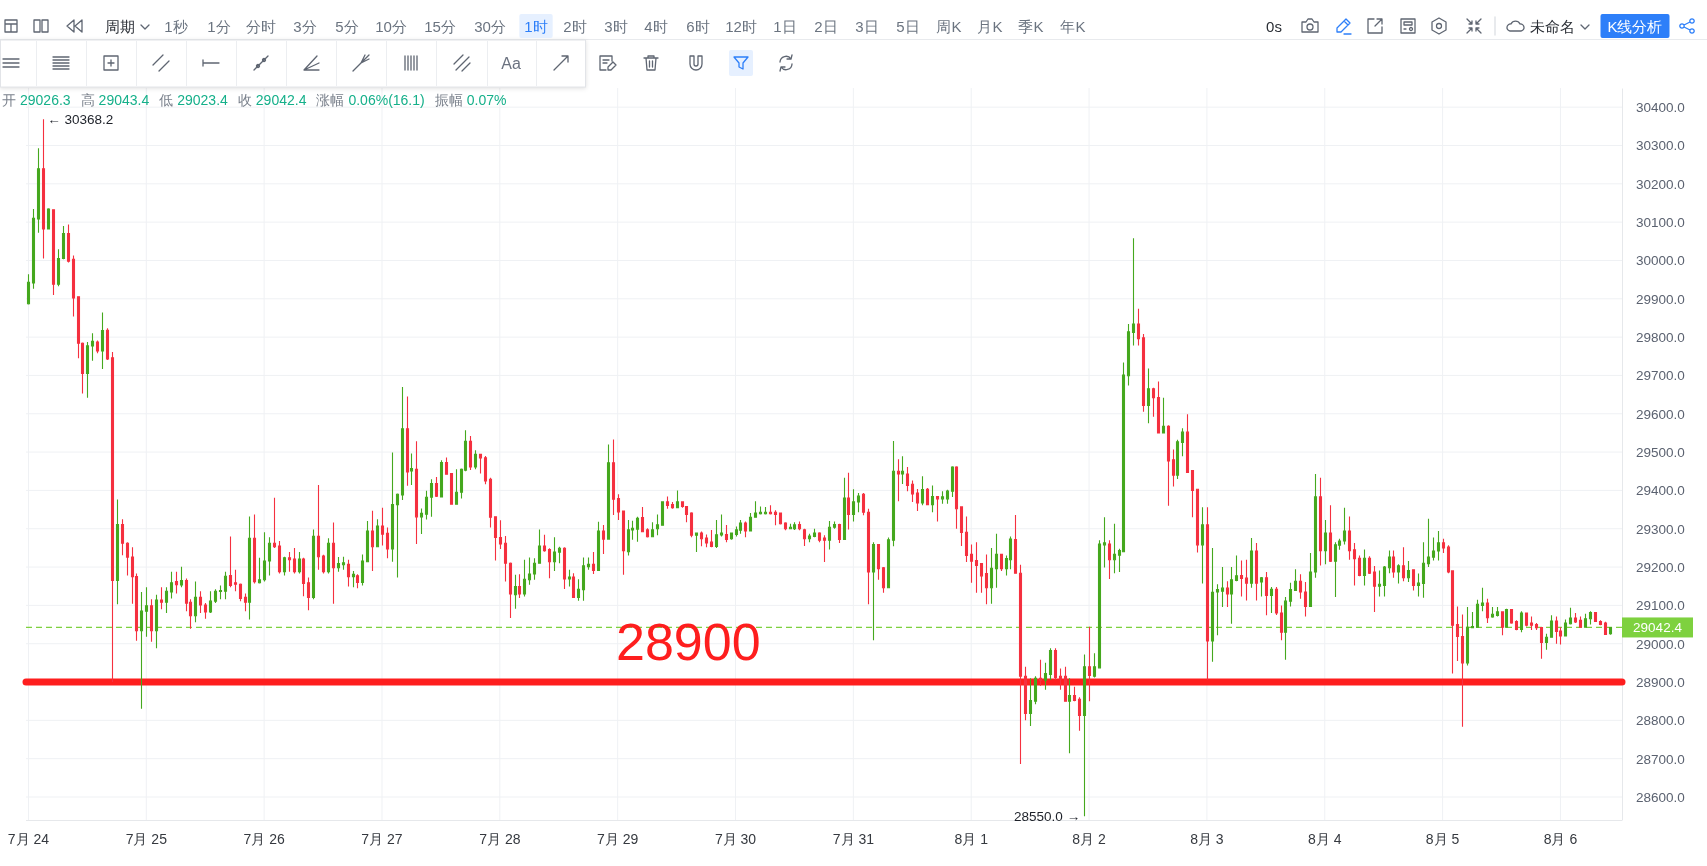 The width and height of the screenshot is (1707, 866). What do you see at coordinates (1660, 452) in the screenshot?
I see `y-tick-label: 29500.0` at bounding box center [1660, 452].